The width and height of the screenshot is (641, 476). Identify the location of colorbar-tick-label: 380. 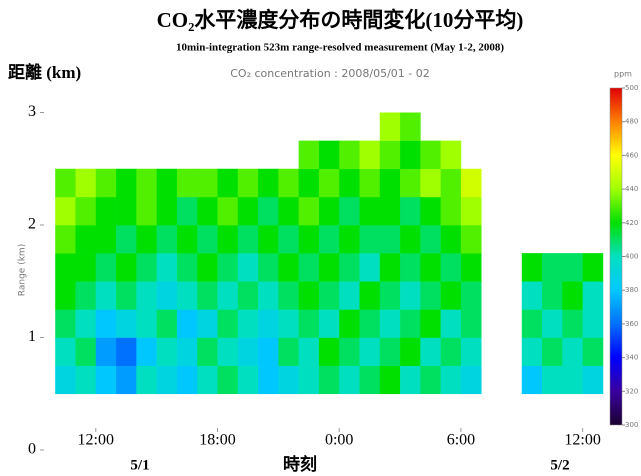
(631, 290).